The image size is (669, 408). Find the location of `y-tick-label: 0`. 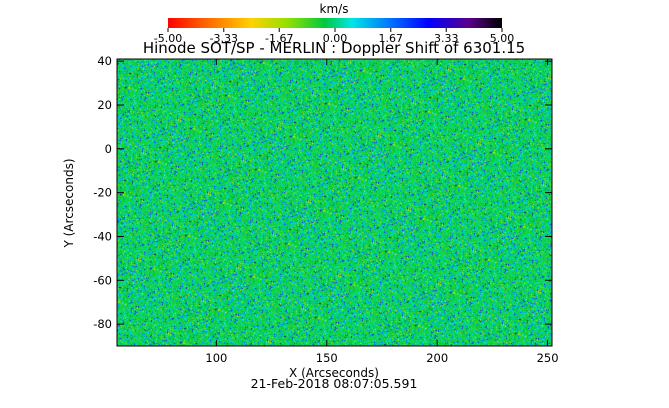

y-tick-label: 0 is located at coordinates (108, 149).